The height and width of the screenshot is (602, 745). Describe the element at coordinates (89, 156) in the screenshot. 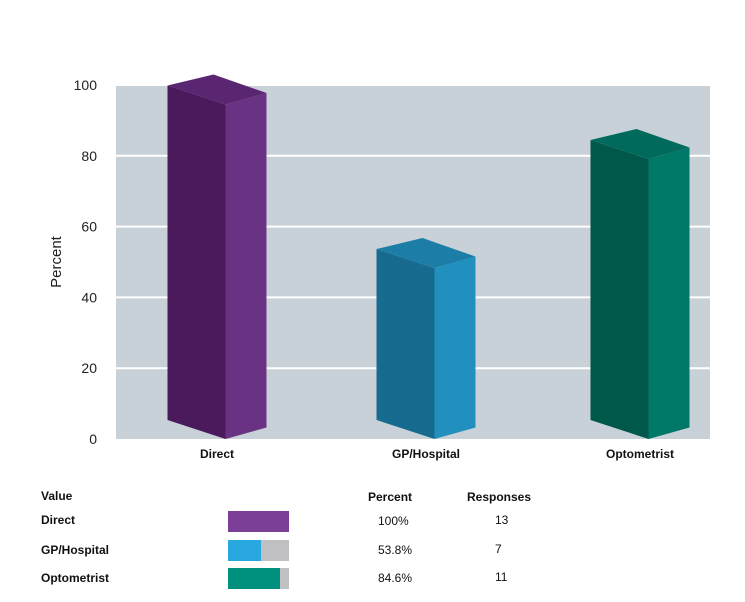

I see `y-tick-label: 80` at that location.